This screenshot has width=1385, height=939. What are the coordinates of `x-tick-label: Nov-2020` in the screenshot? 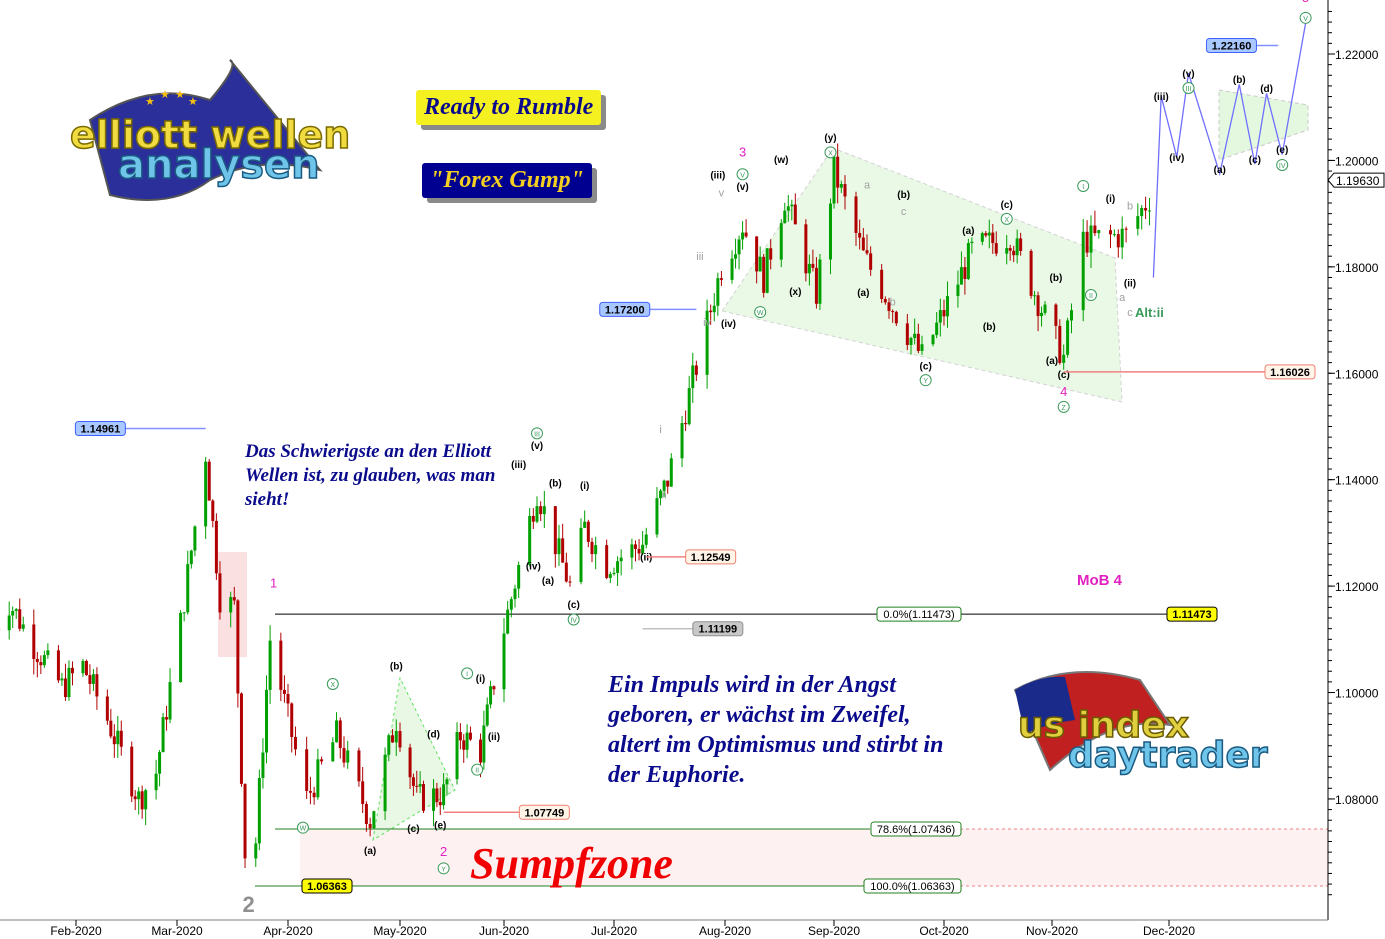 It's located at (1052, 931).